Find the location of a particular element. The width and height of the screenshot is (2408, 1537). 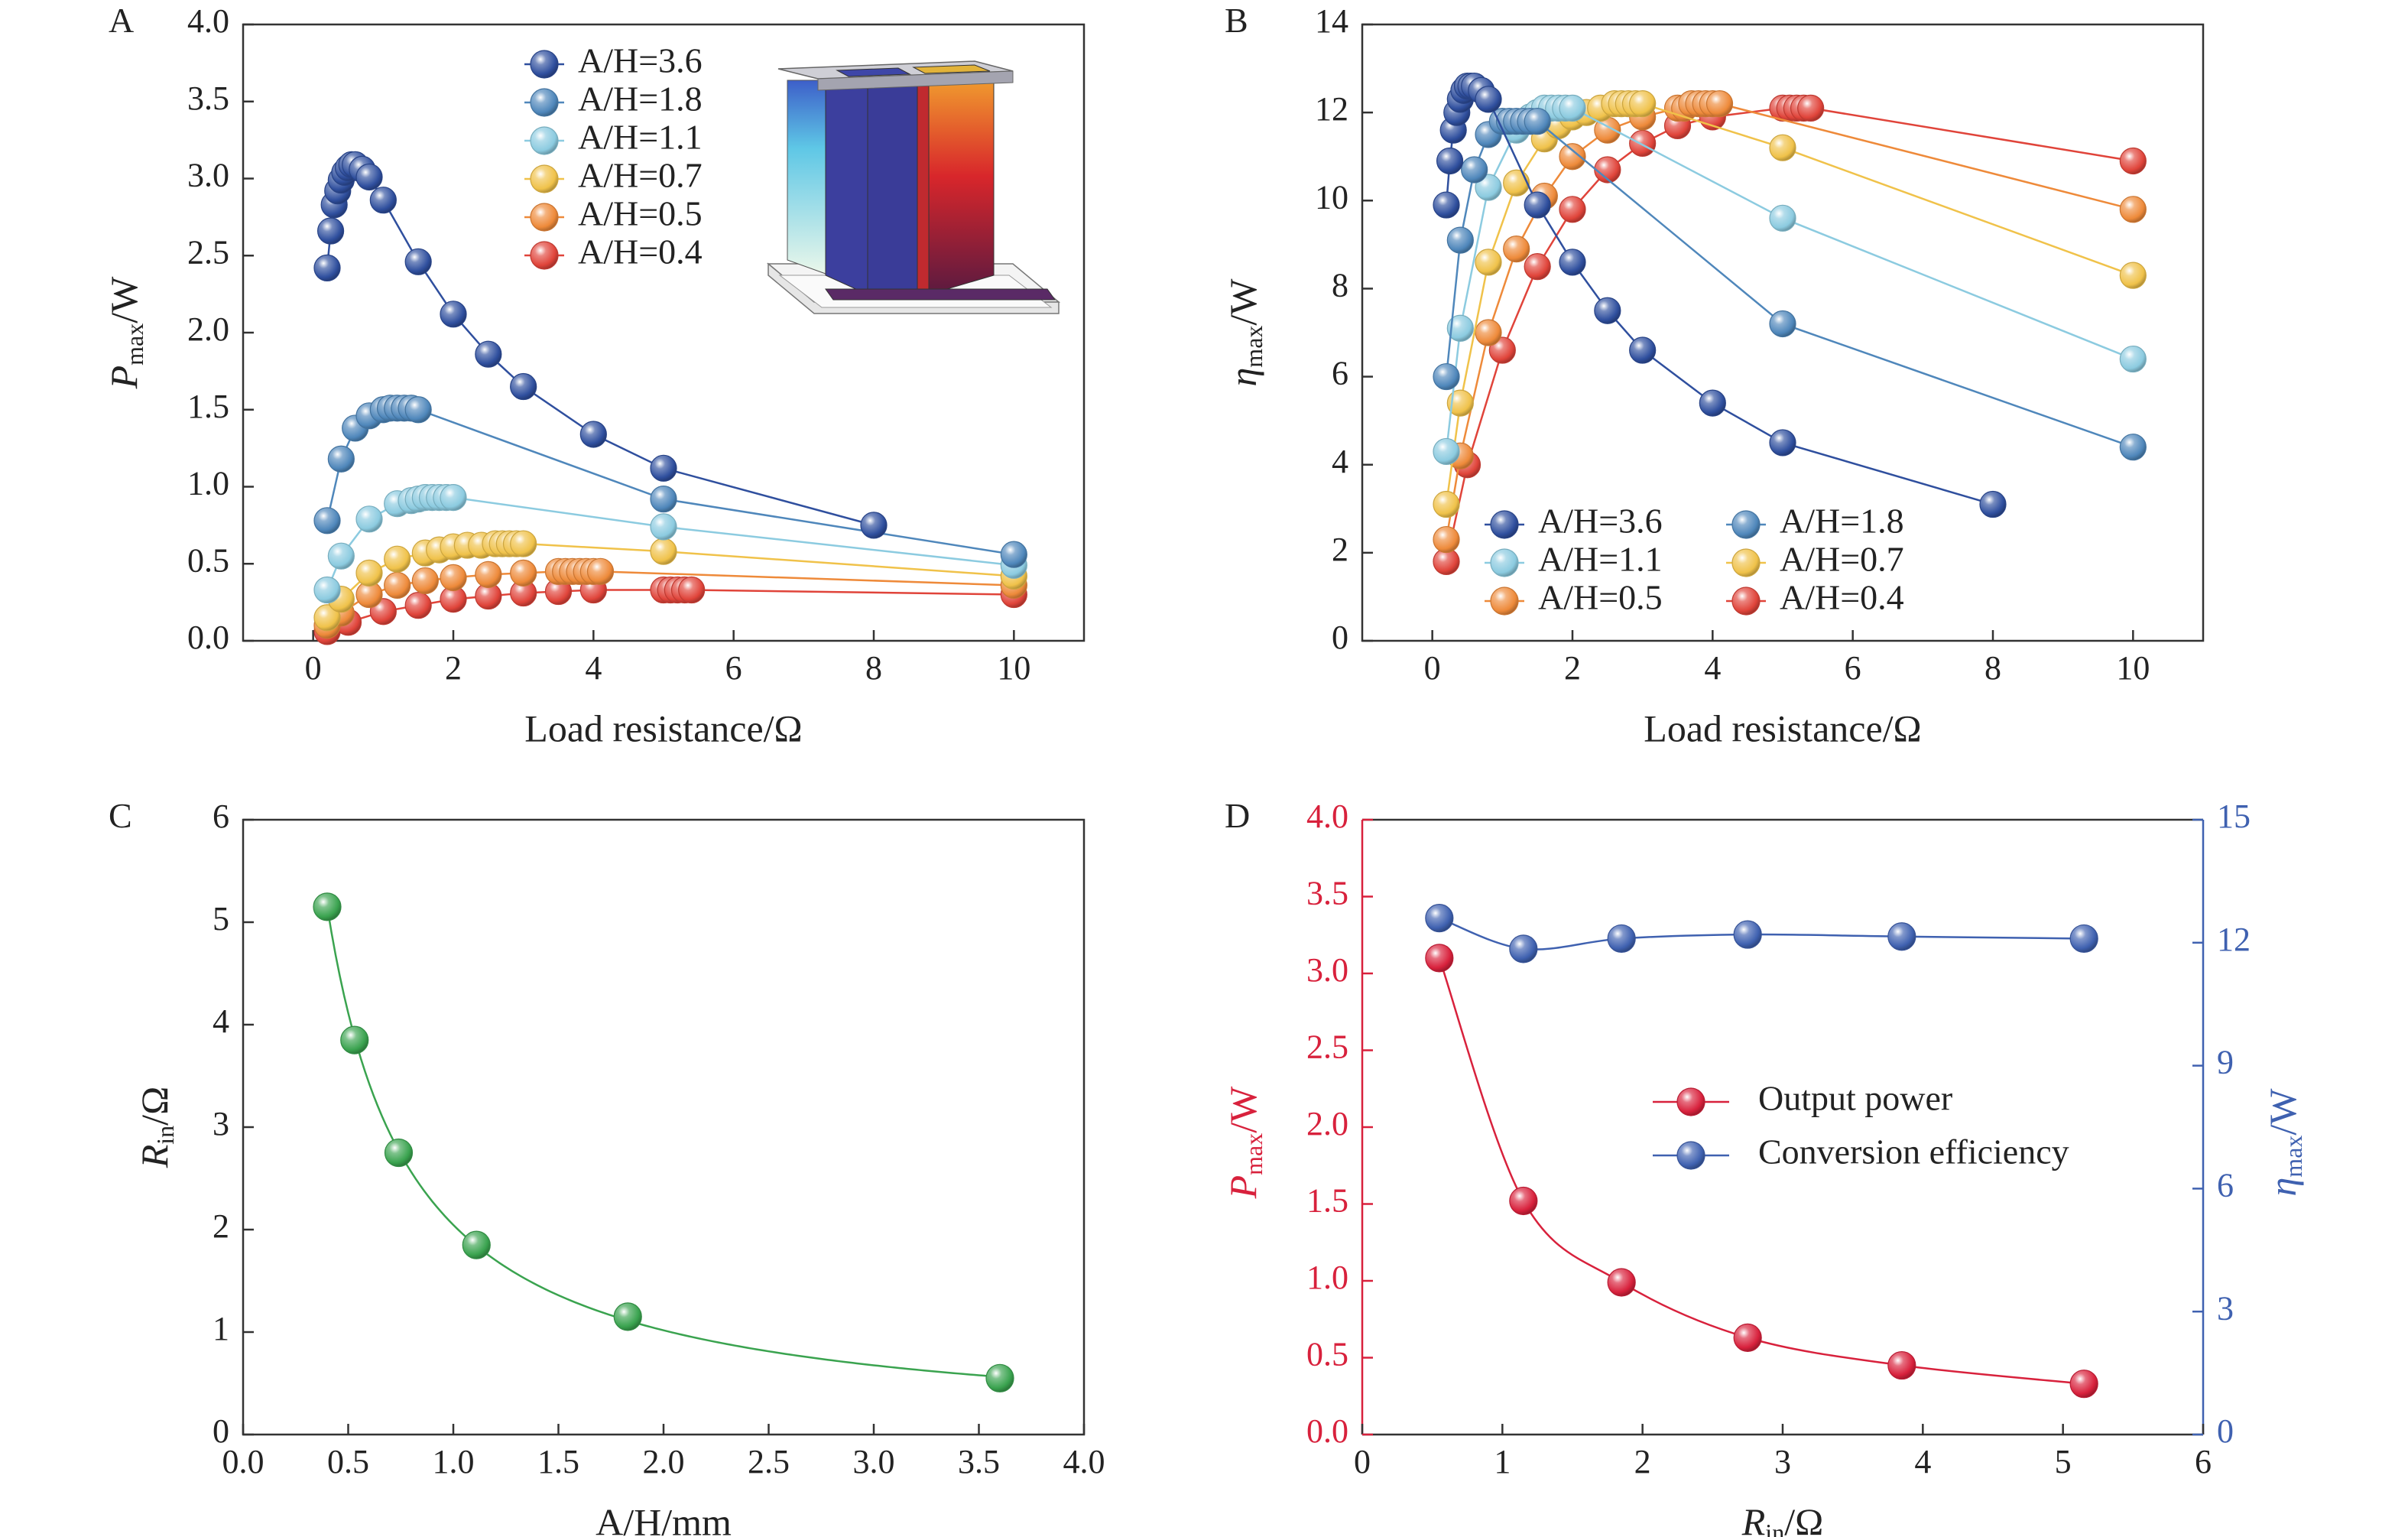

y-tick-label: 4 is located at coordinates (221, 1021).